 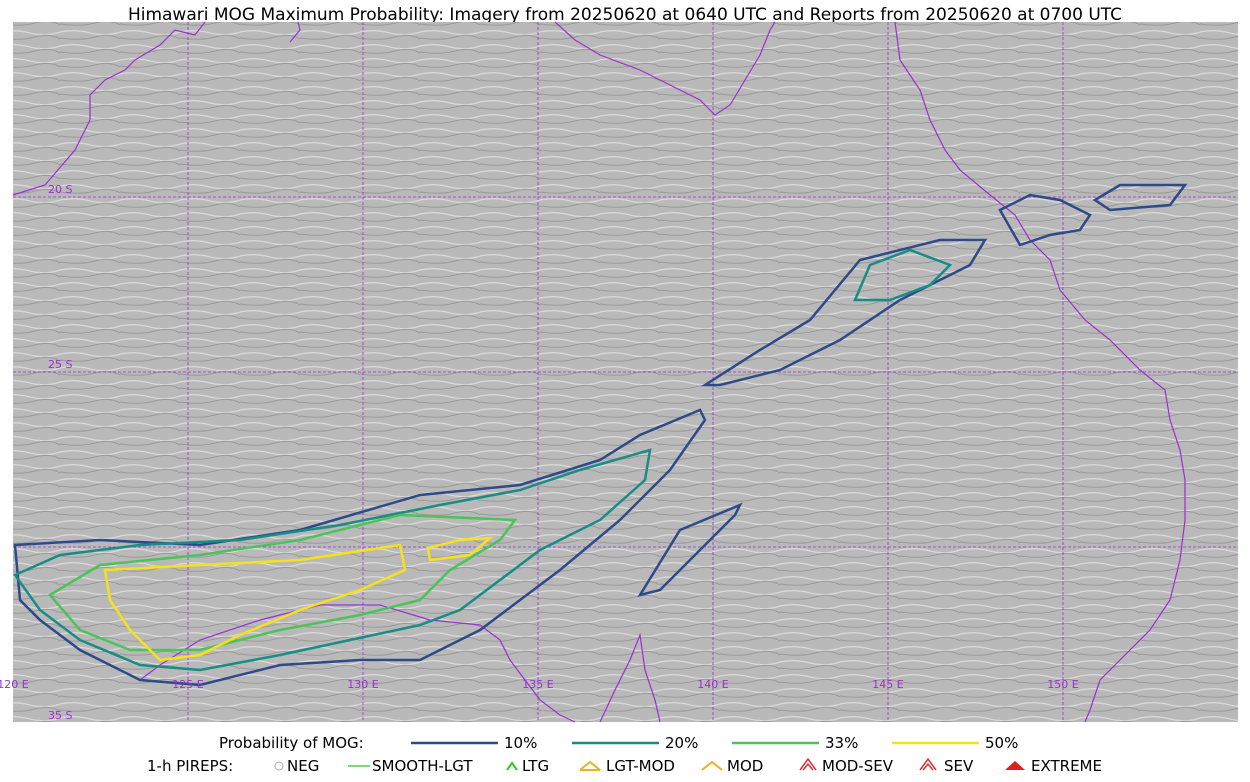 I want to click on lat-label: 20 S, so click(x=60, y=189).